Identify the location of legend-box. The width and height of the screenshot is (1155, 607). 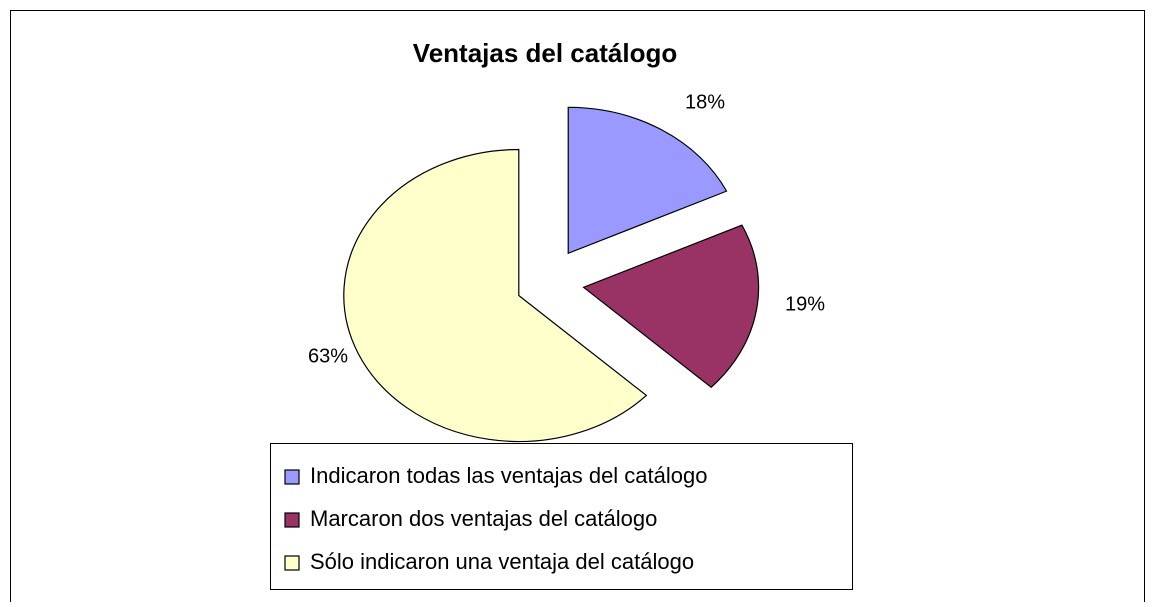
(561, 516).